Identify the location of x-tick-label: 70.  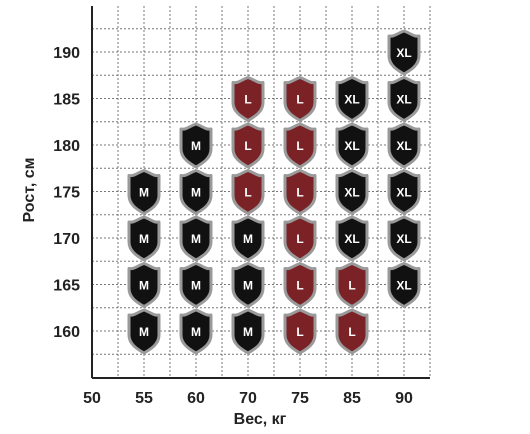
(248, 398).